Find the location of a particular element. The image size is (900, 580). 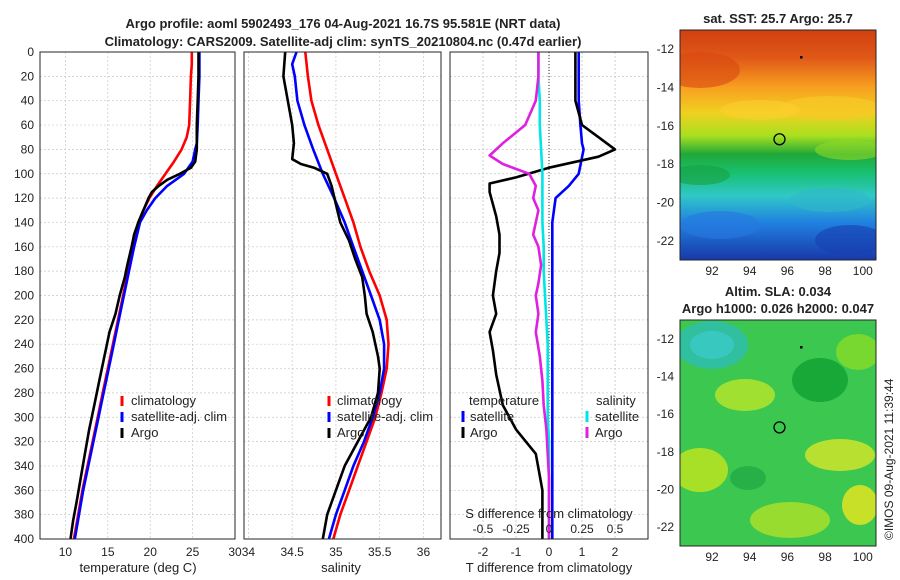

depth-tick-label: 160 is located at coordinates (24, 247).